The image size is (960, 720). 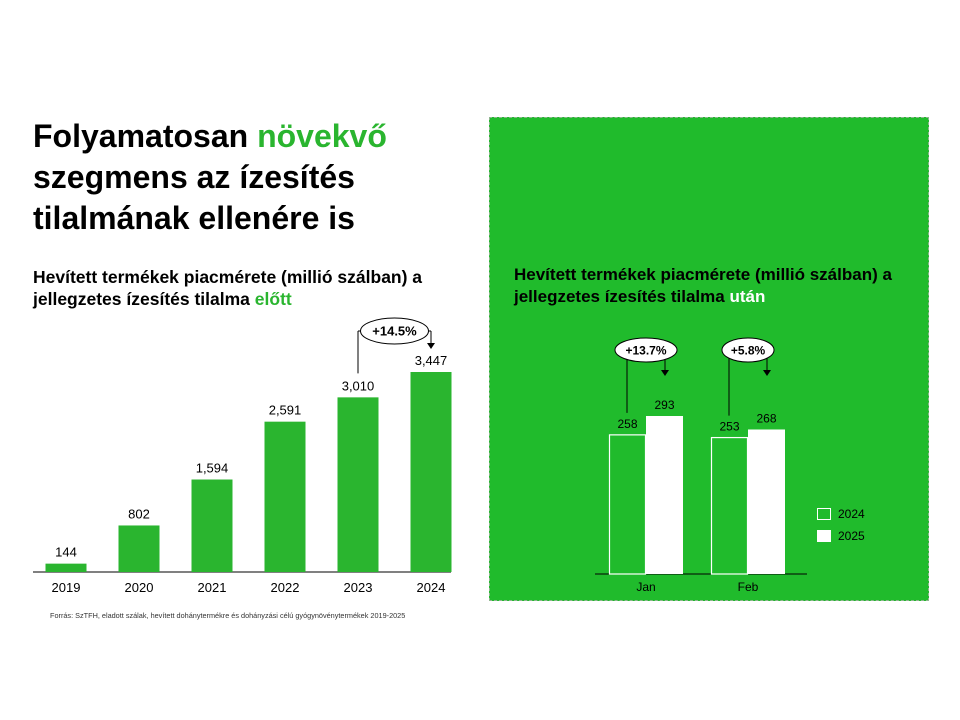 What do you see at coordinates (766, 501) in the screenshot?
I see `bar-2025-Feb` at bounding box center [766, 501].